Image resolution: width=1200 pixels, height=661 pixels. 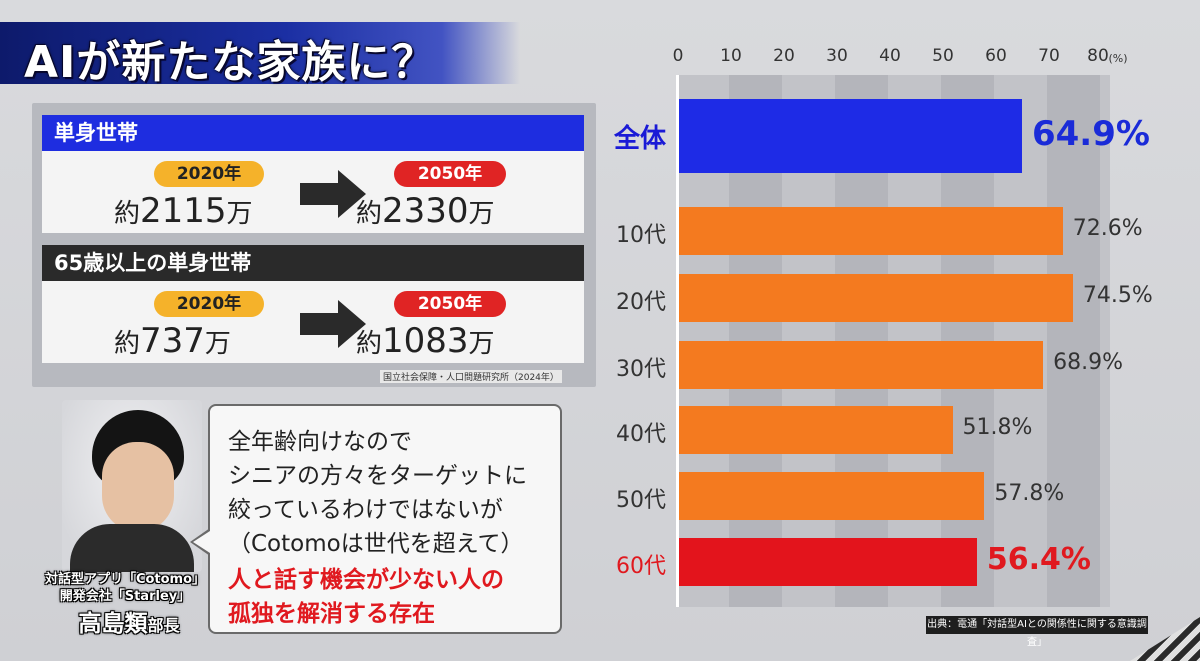 I want to click on quote-highlight-line: 人と話す機会が少ない人の, so click(x=366, y=580).